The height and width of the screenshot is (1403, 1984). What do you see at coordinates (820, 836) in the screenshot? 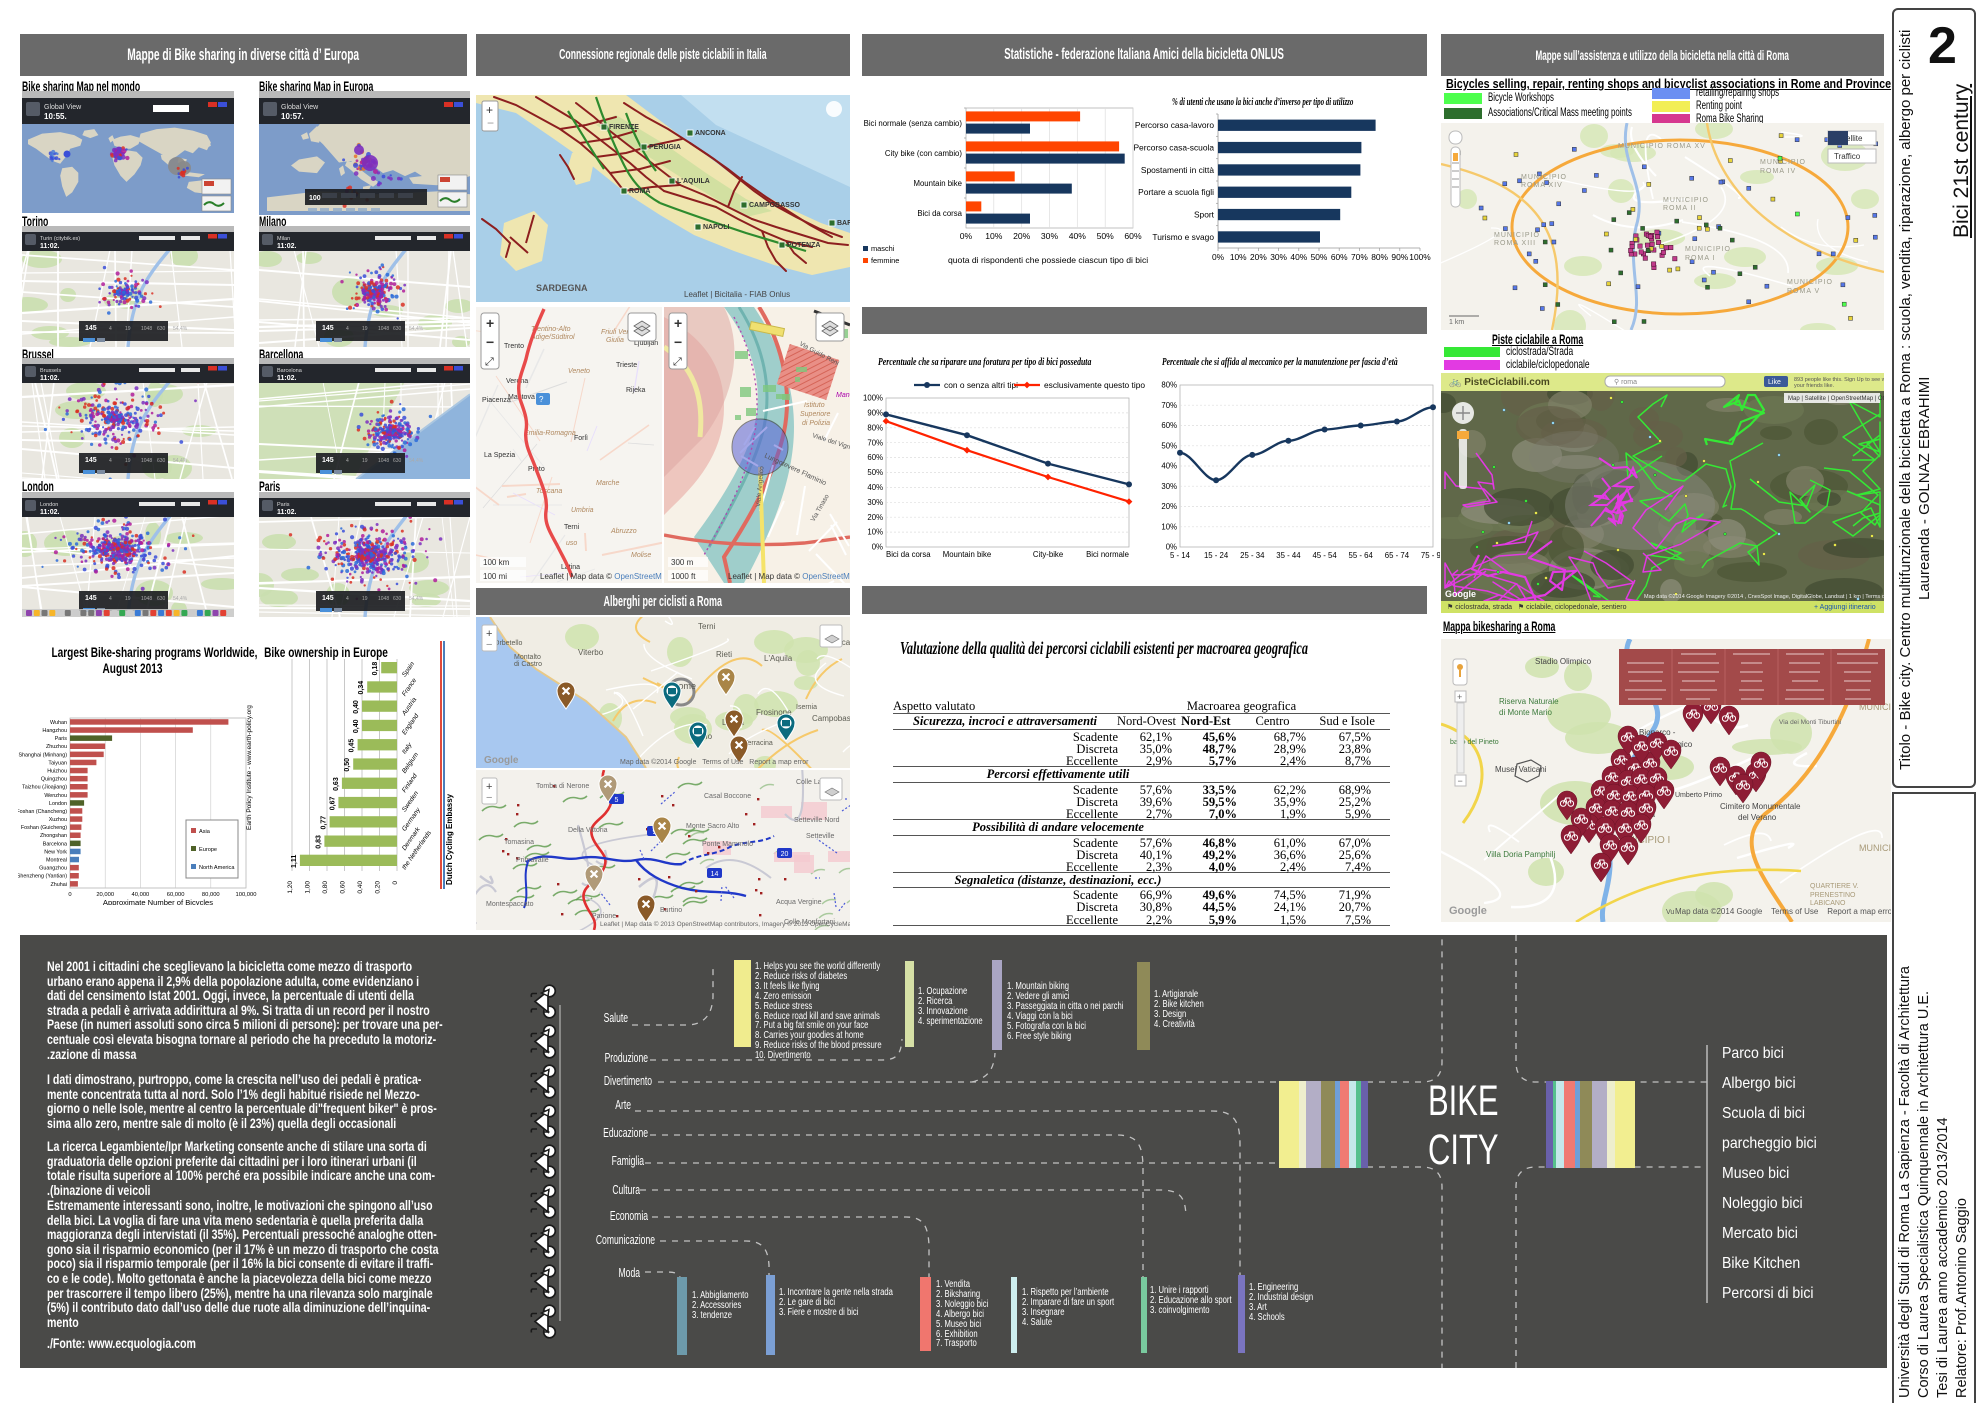
I see `svg-text: Setteville` at bounding box center [820, 836].